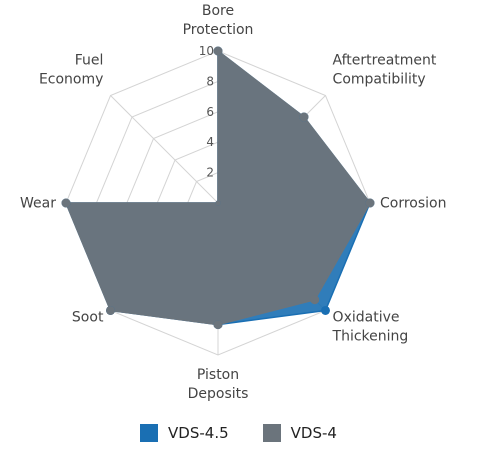  Describe the element at coordinates (413, 204) in the screenshot. I see `category-label: Corrosion` at that location.